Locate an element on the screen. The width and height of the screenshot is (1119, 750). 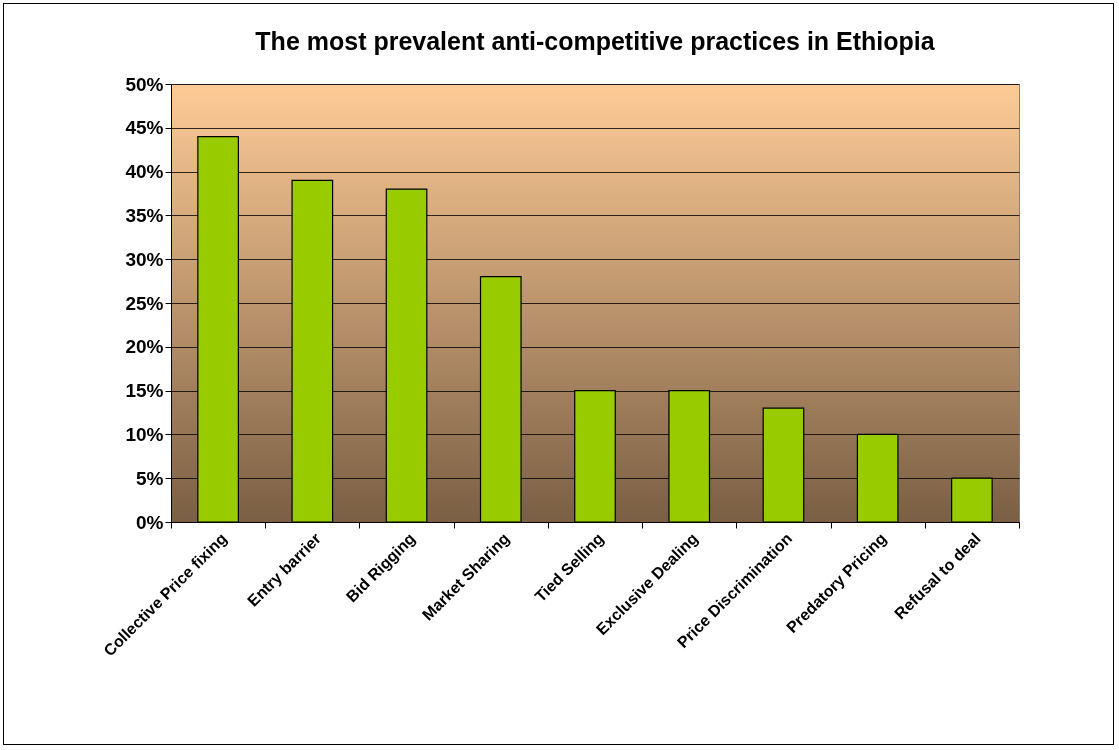
y-tick-label: 45% is located at coordinates (144, 128).